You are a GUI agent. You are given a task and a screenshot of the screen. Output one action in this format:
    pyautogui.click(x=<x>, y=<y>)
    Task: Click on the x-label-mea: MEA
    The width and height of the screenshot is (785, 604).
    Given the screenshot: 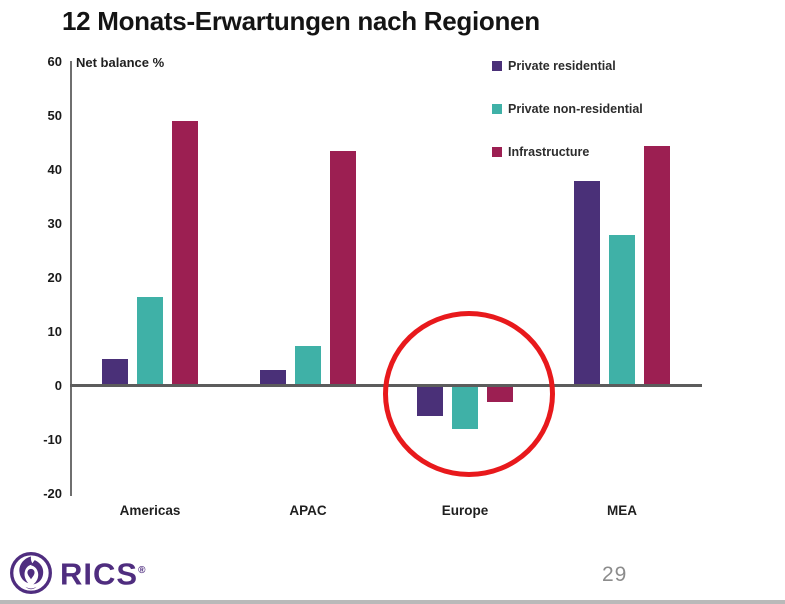 What is the action you would take?
    pyautogui.click(x=622, y=510)
    